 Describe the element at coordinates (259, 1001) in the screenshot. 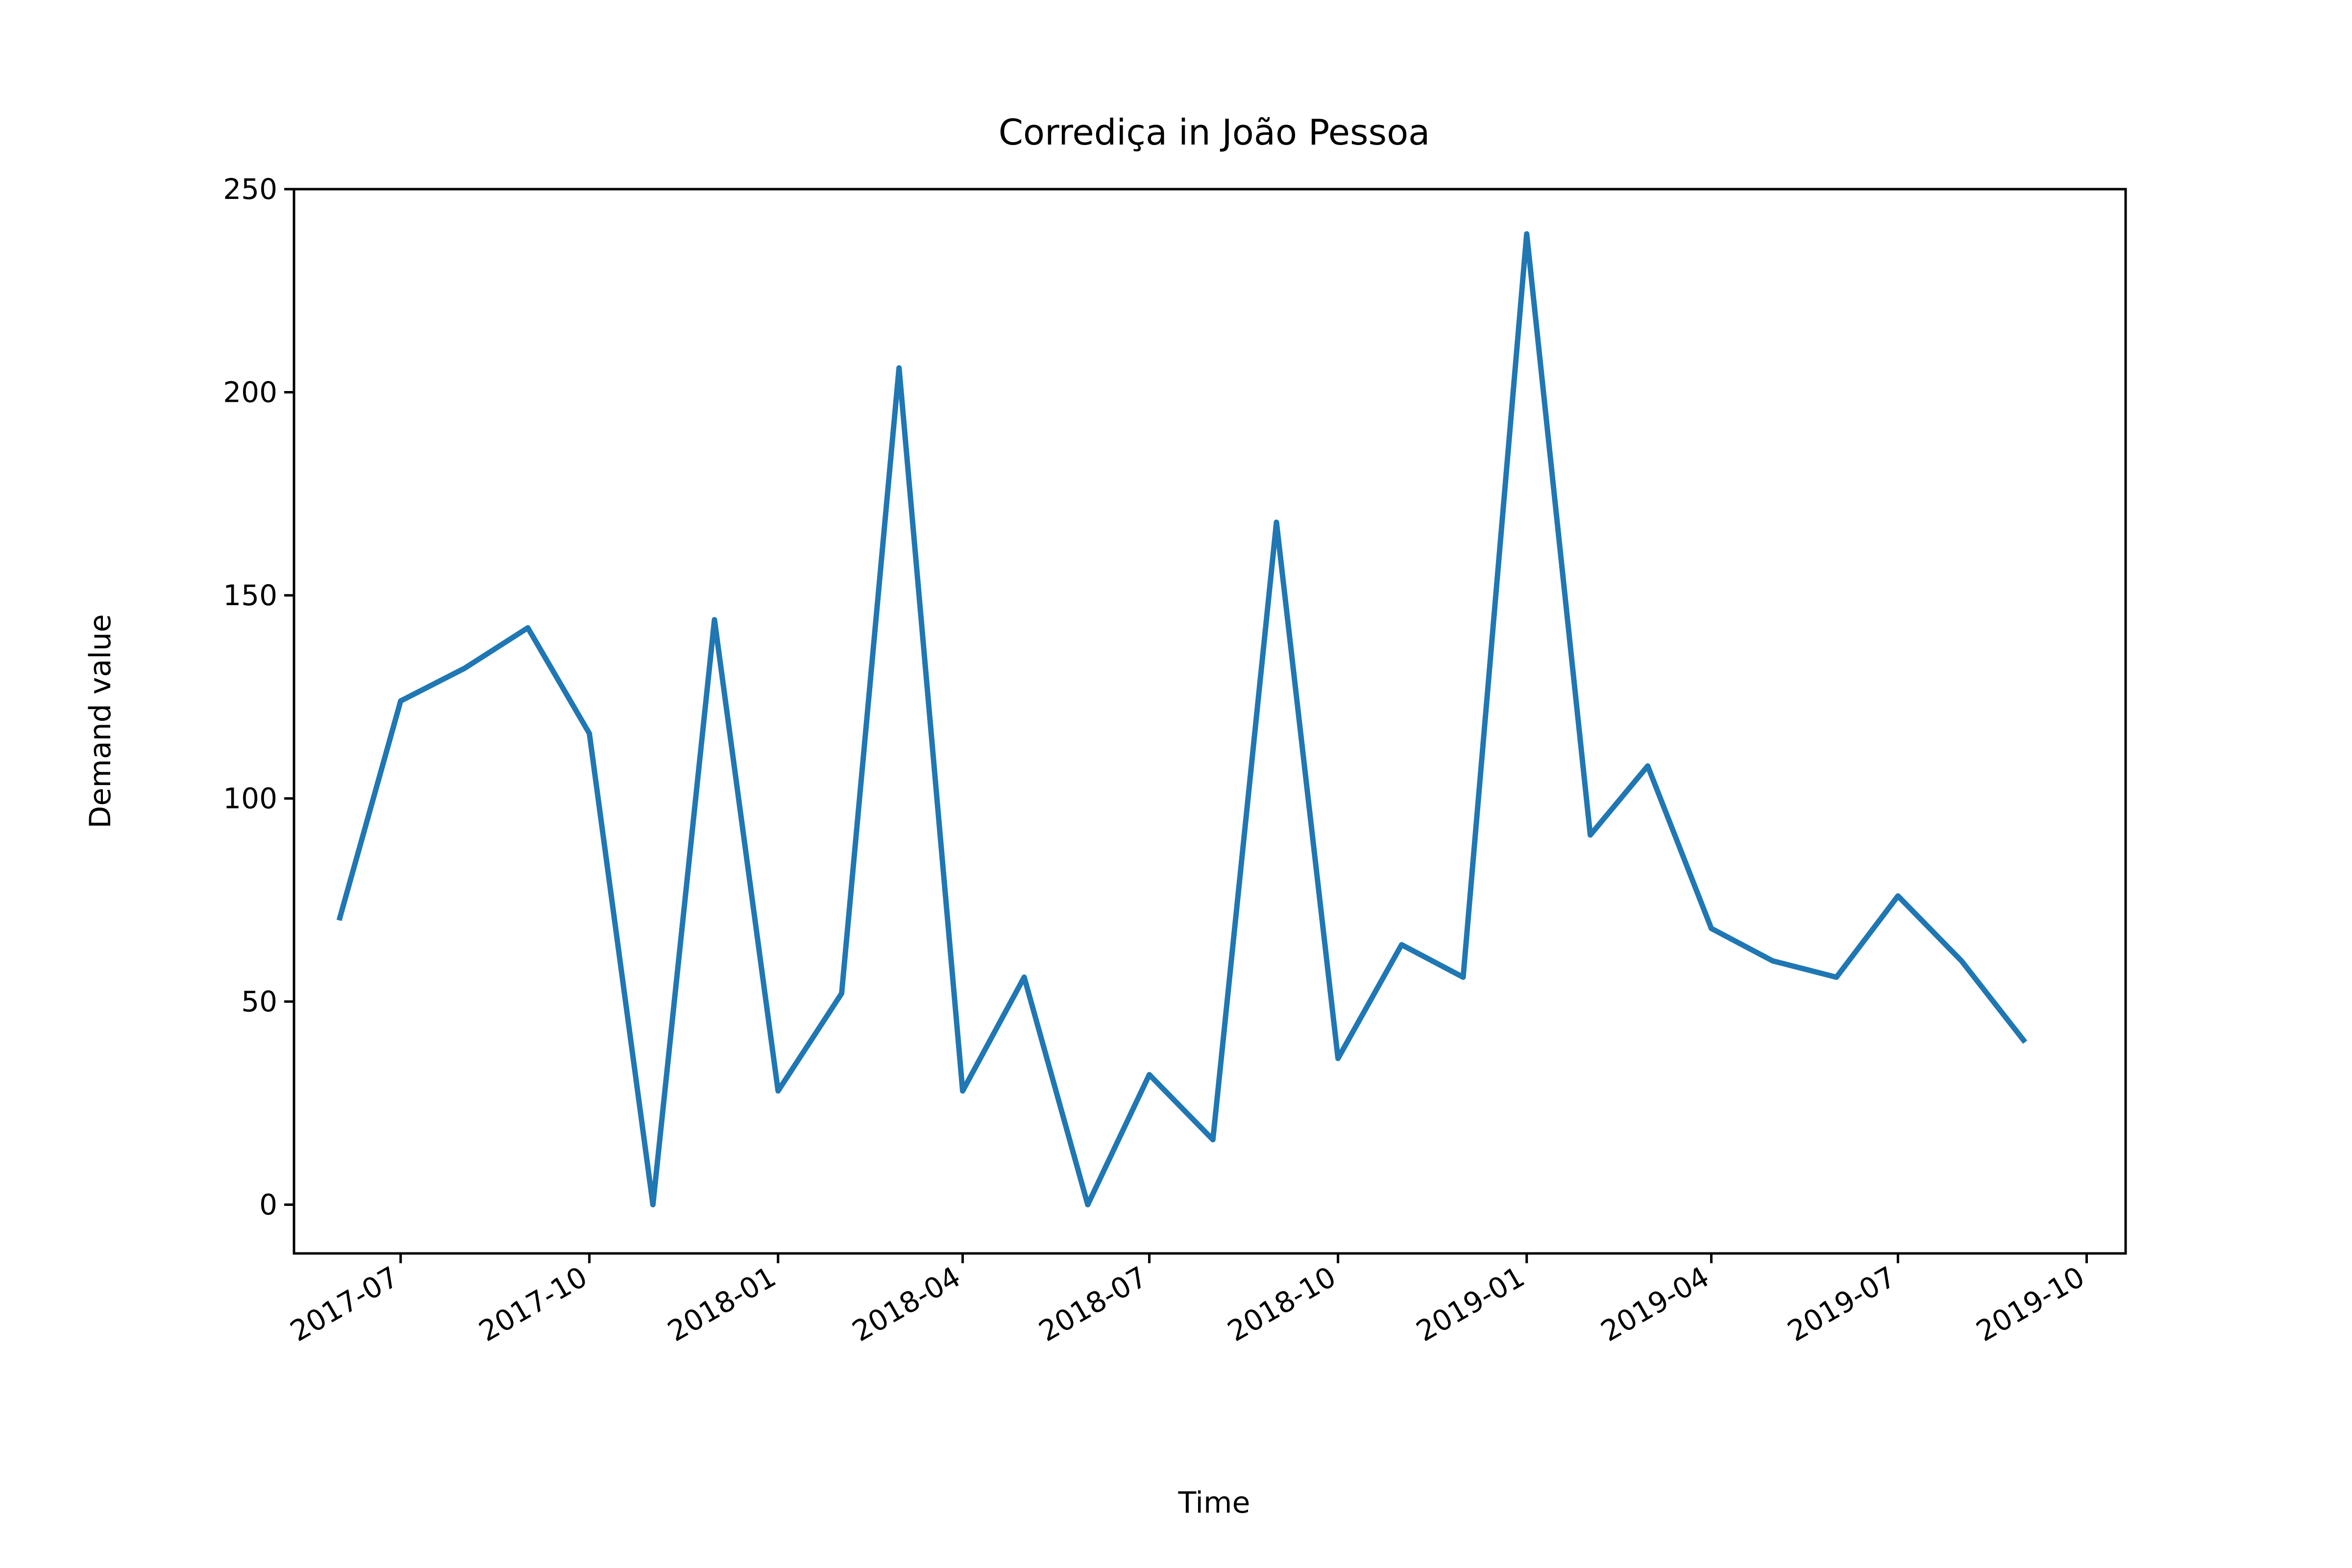

I see `y-tick-label: 50` at that location.